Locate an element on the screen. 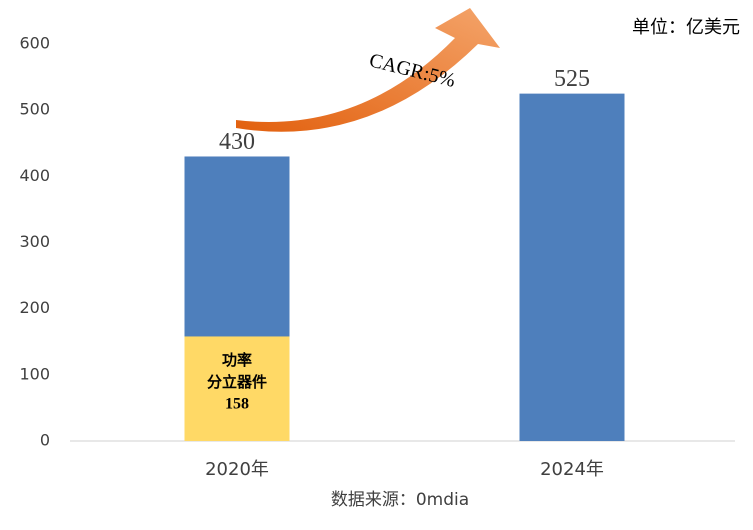 The image size is (753, 530). y-tick-label: 300 is located at coordinates (34, 241).